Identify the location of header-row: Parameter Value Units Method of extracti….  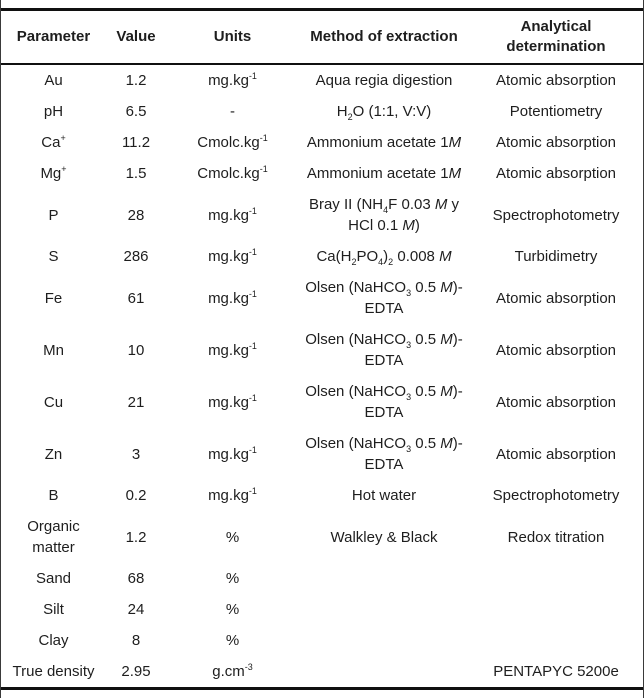
(322, 37).